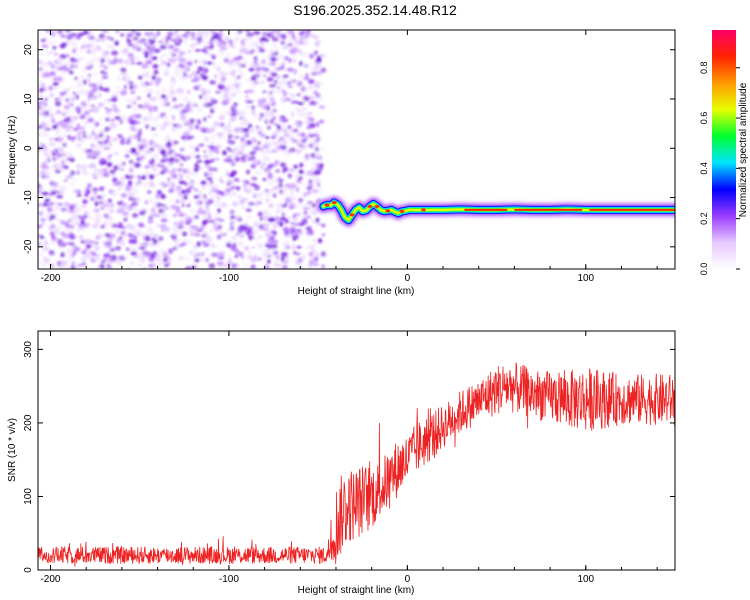  I want to click on snr-xlabel: Height of straight line (km), so click(356, 590).